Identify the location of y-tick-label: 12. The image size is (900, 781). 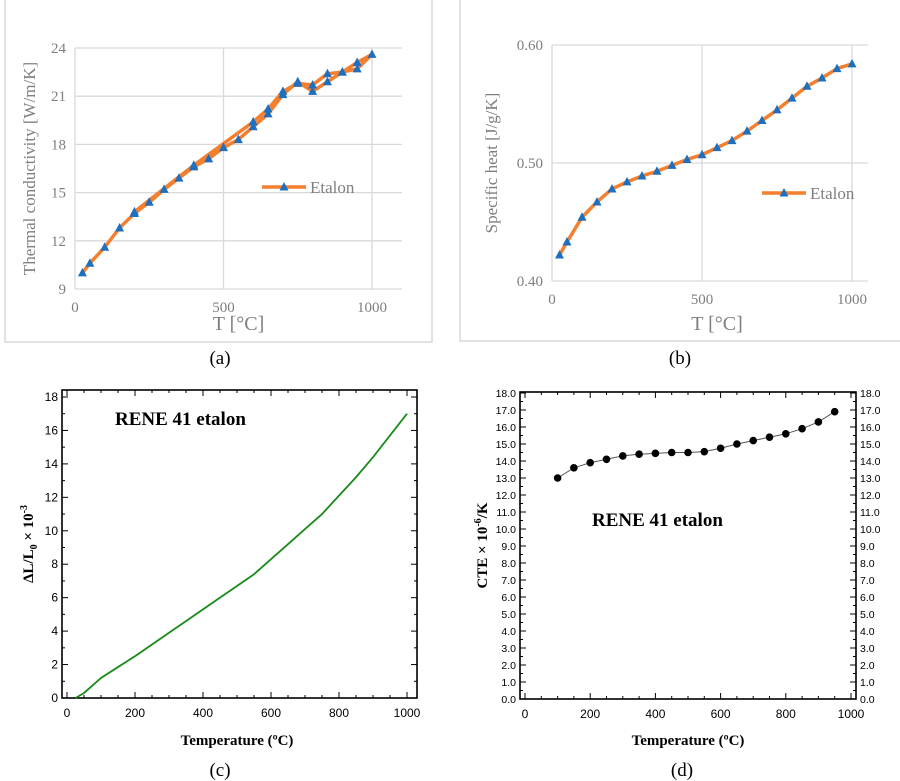
(58, 242).